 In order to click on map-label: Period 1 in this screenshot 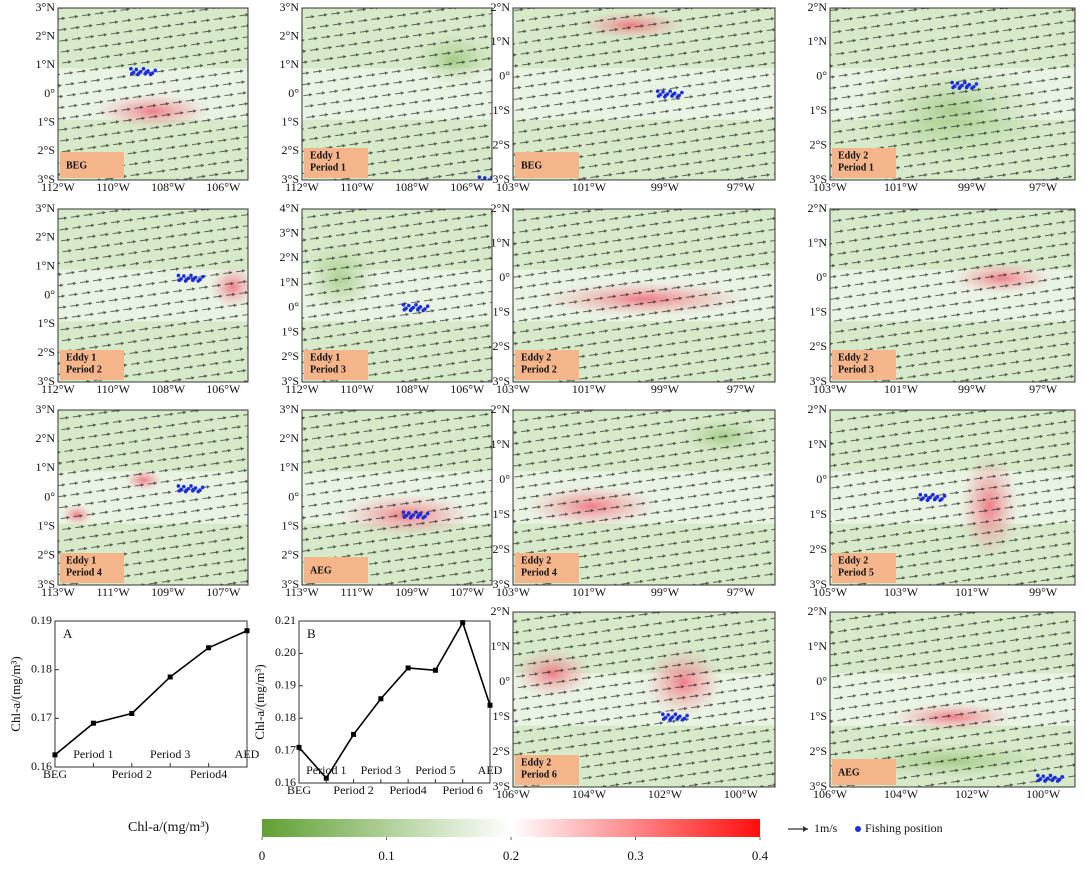, I will do `click(328, 167)`.